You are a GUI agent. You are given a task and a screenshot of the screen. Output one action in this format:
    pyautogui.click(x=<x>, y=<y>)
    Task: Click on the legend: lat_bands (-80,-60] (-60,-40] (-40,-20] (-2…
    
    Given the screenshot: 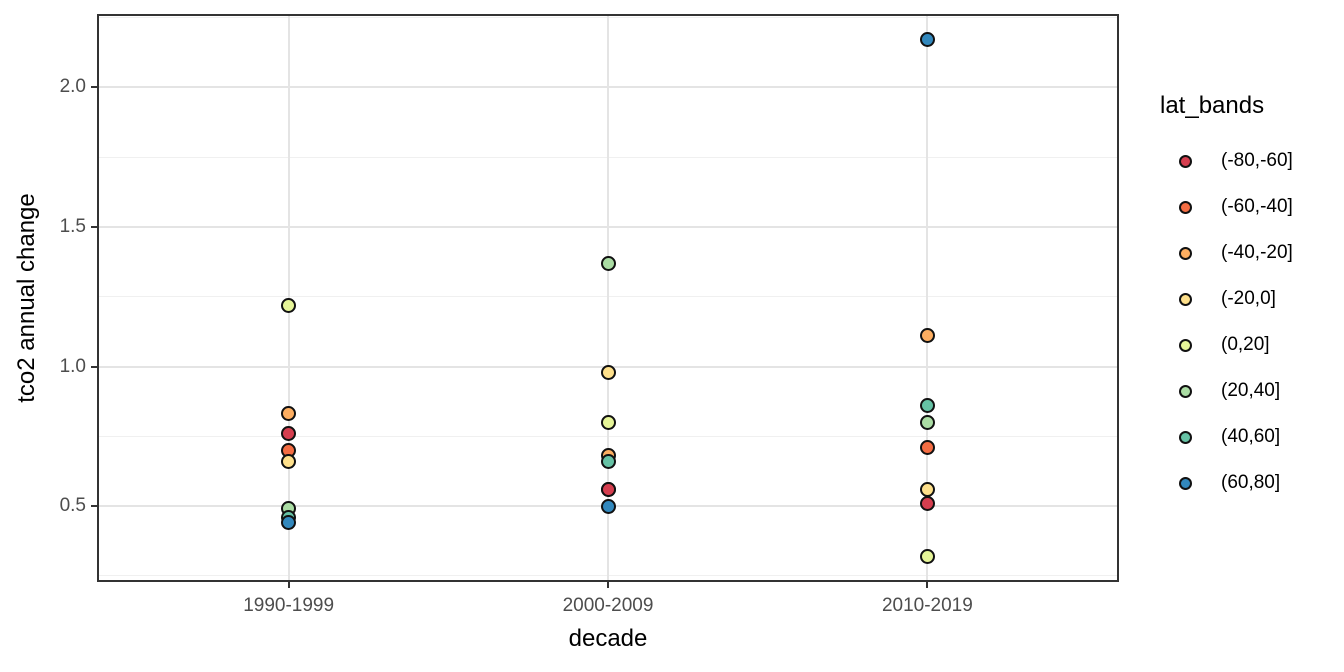 What is the action you would take?
    pyautogui.click(x=1226, y=299)
    